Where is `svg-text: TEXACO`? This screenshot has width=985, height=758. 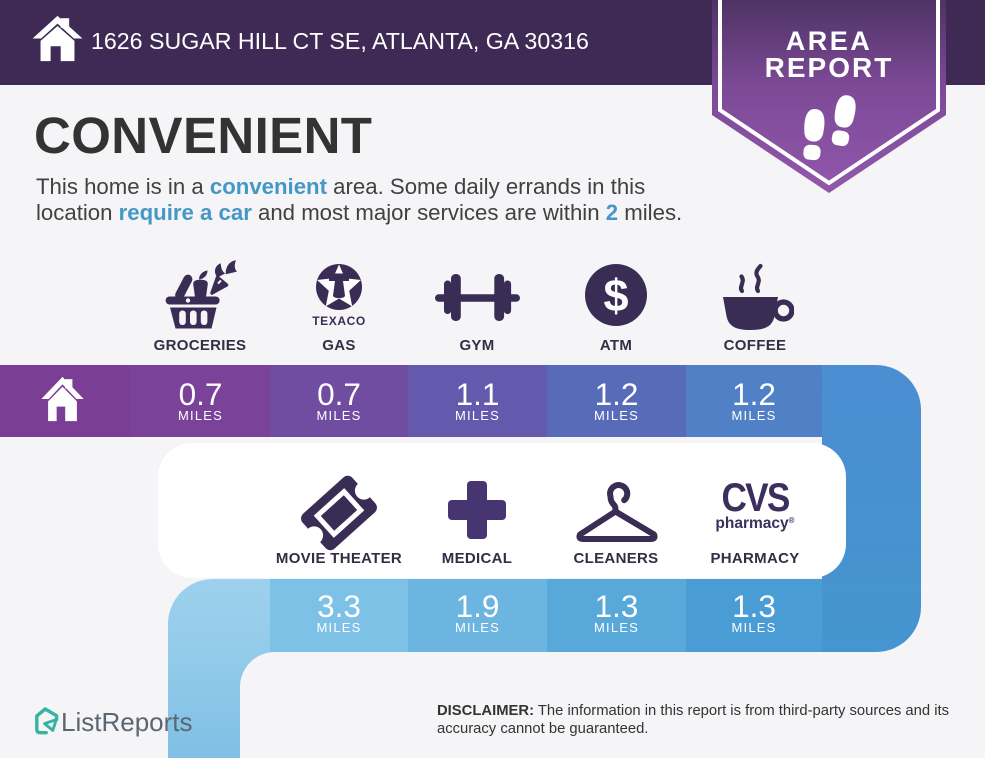
svg-text: TEXACO is located at coordinates (339, 321).